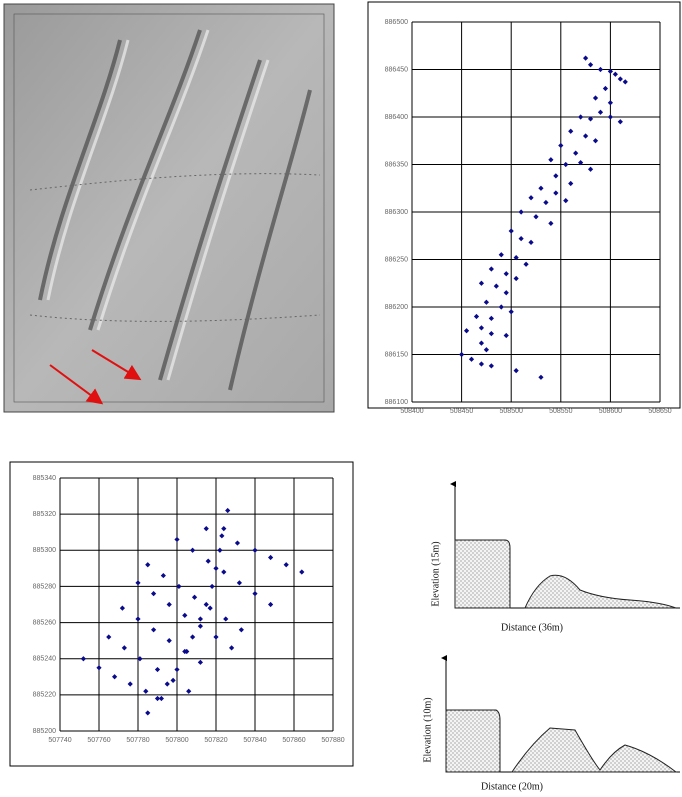 This screenshot has height=797, width=682. What do you see at coordinates (332, 740) in the screenshot?
I see `x-tick-label: 507880` at bounding box center [332, 740].